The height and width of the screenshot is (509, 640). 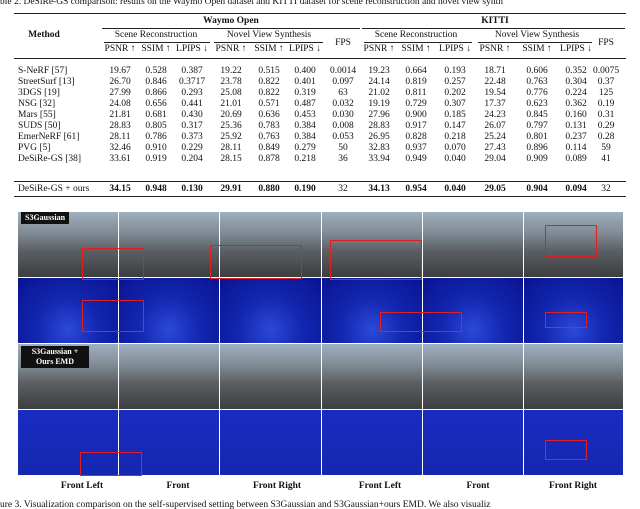 I want to click on table-cell: 0.053, so click(x=343, y=137).